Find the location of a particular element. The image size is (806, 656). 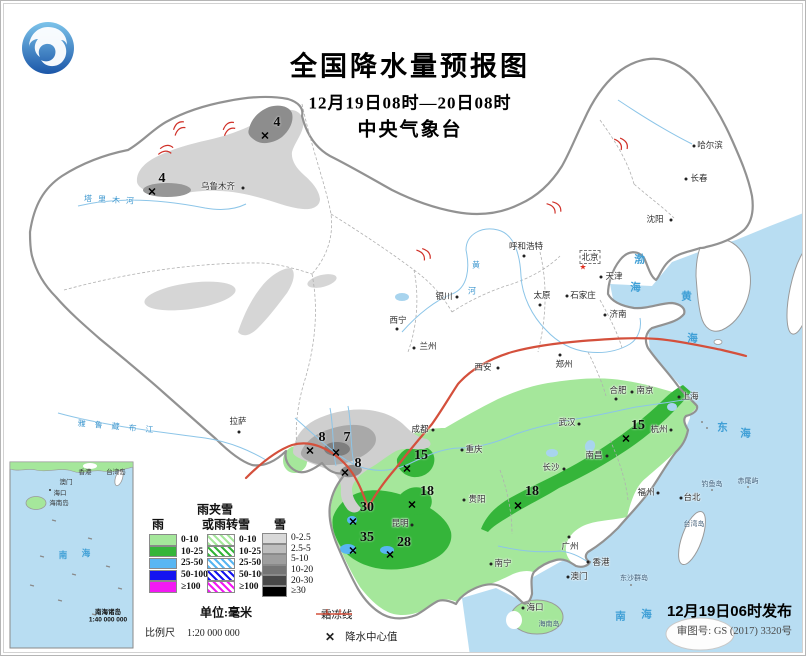

city-label: 合肥 is located at coordinates (618, 390).